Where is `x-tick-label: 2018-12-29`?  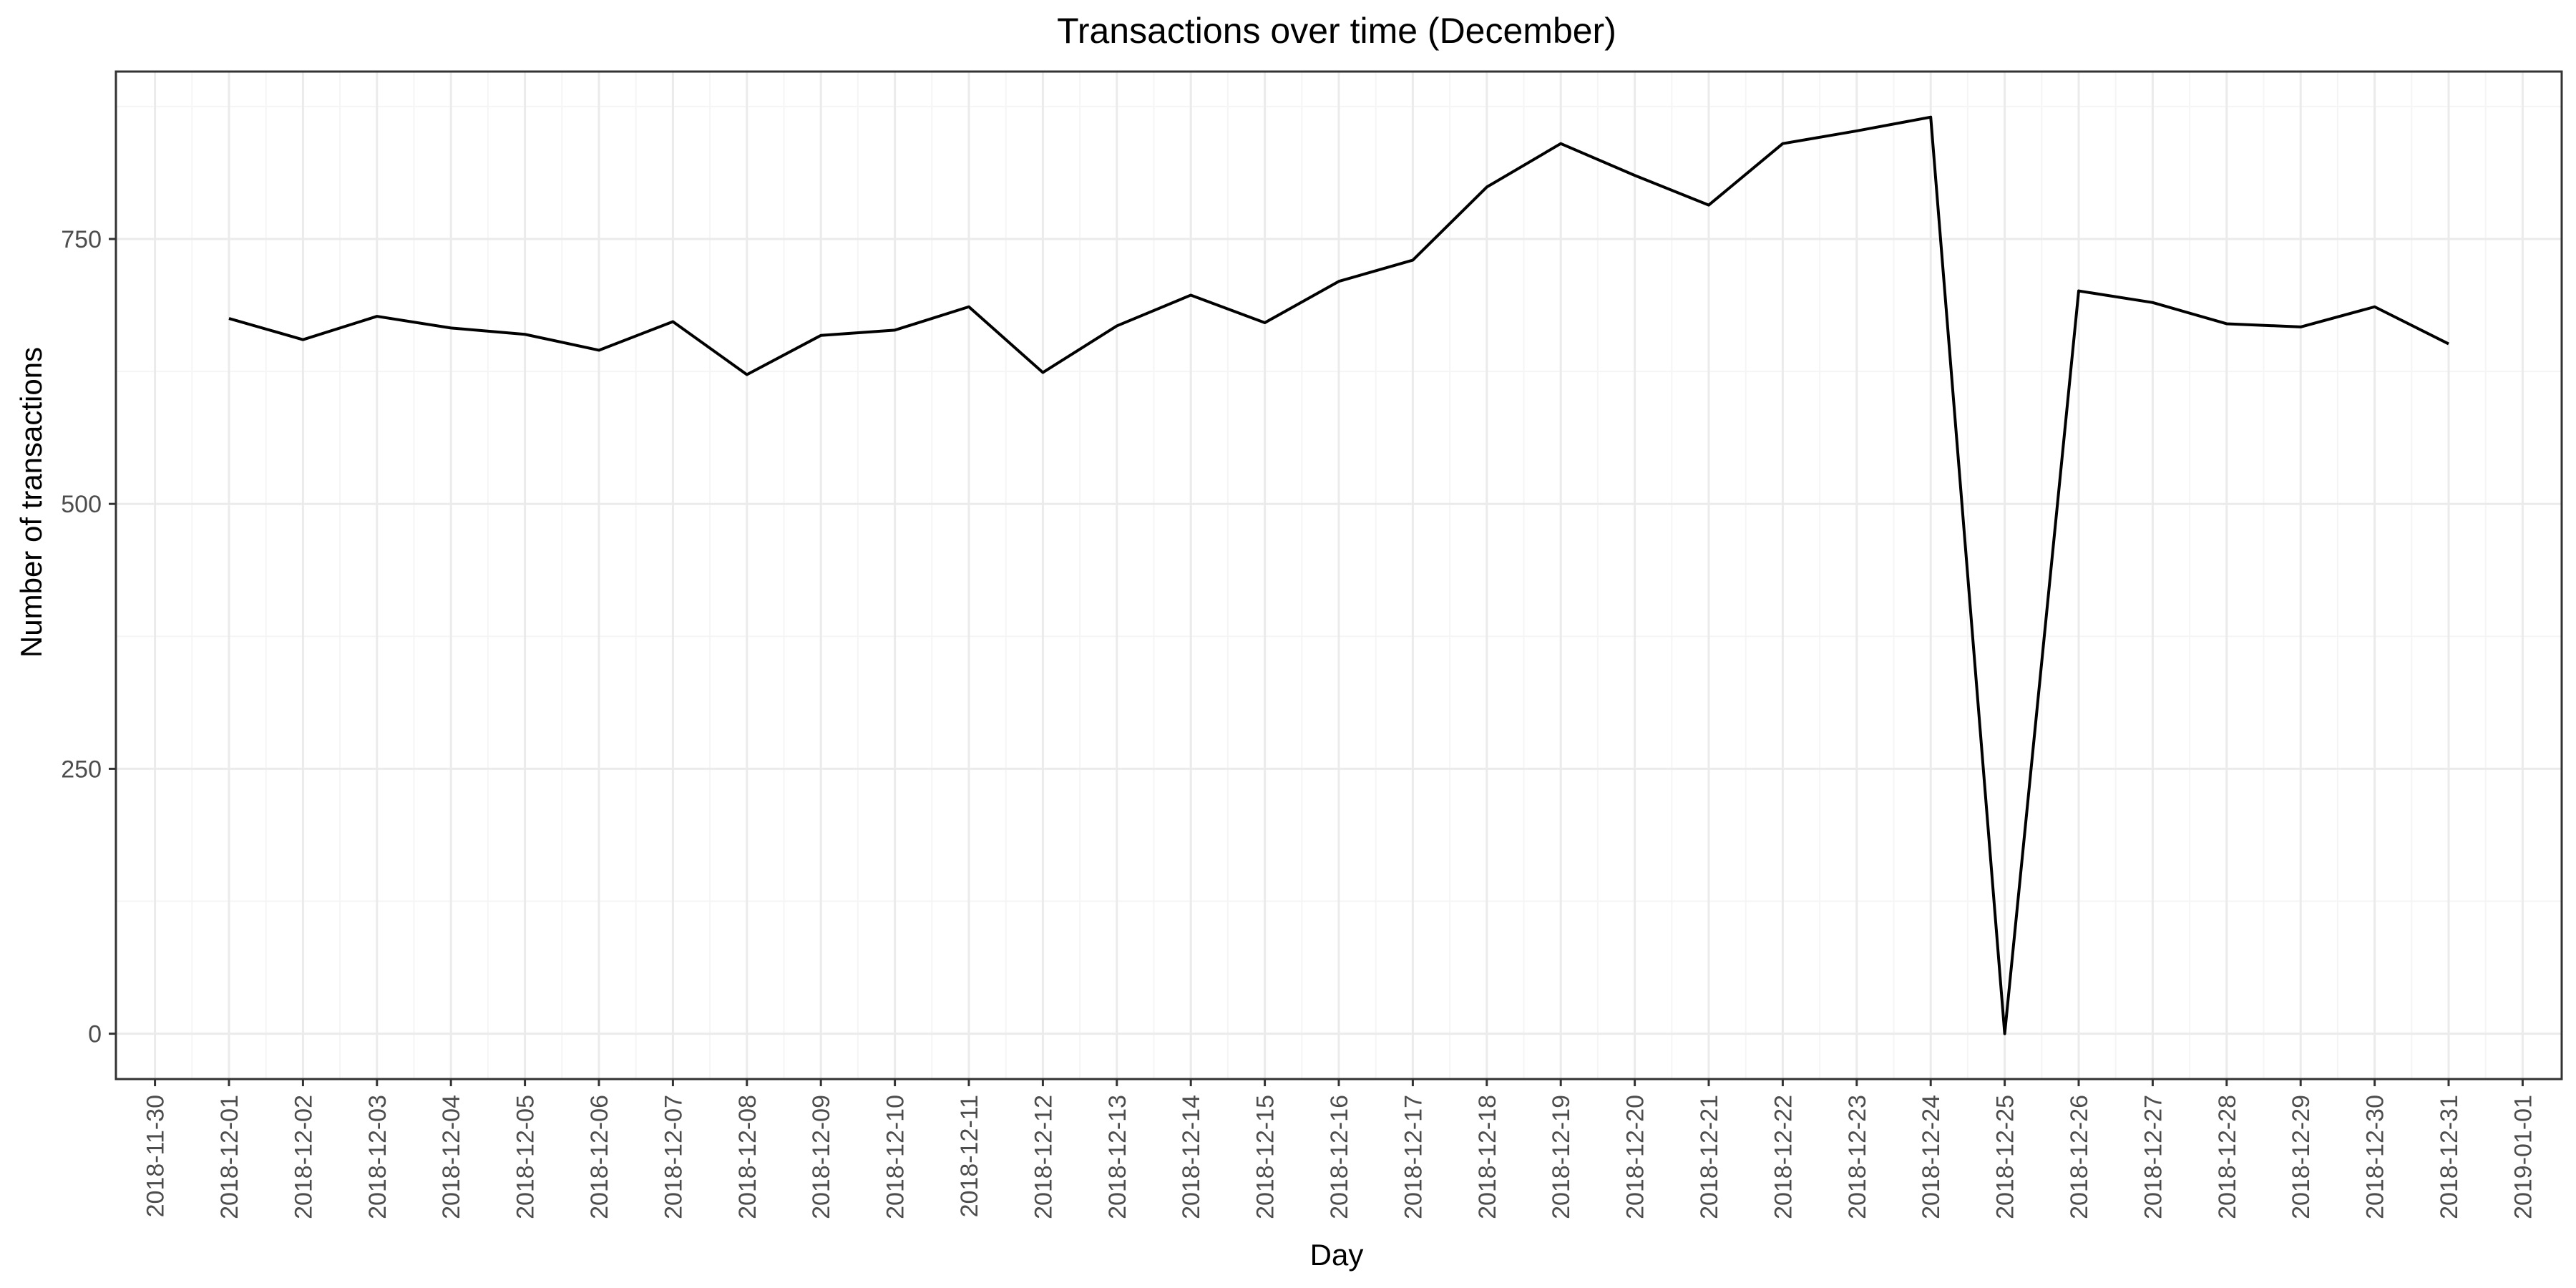 x-tick-label: 2018-12-29 is located at coordinates (2301, 1157).